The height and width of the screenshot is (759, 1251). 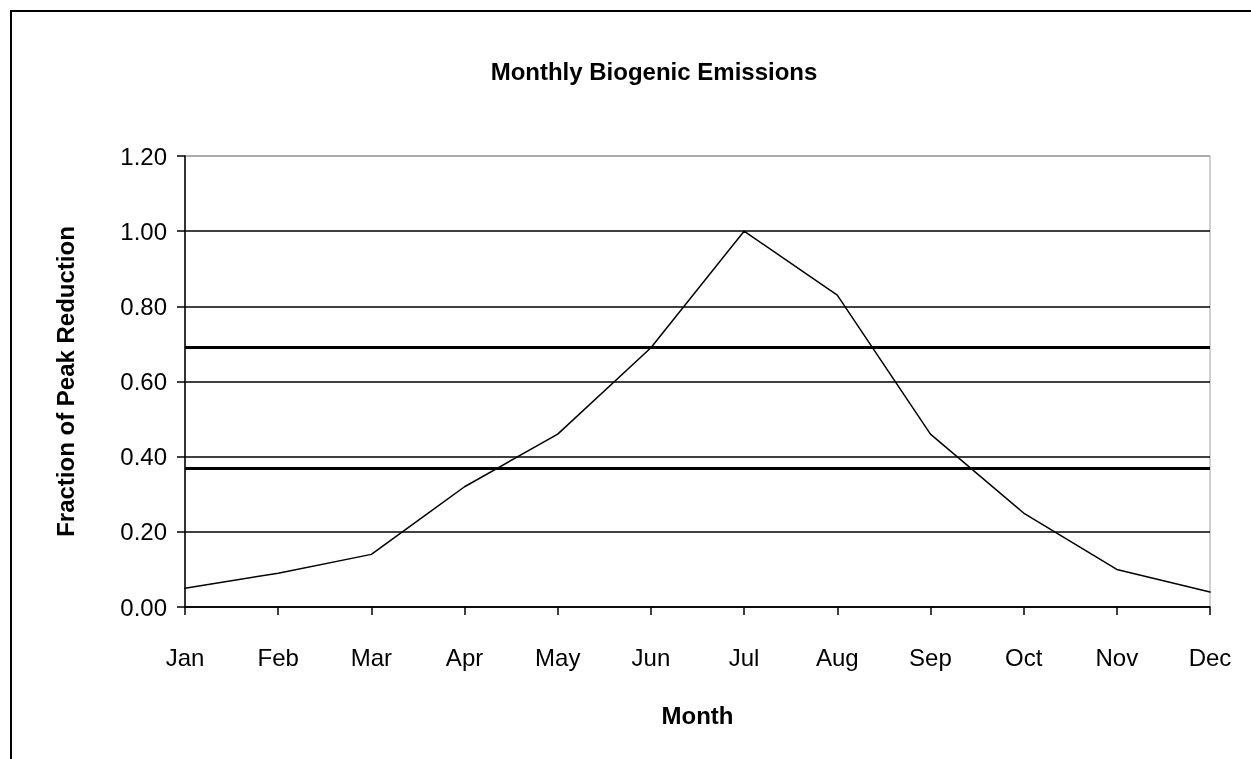 What do you see at coordinates (143, 457) in the screenshot?
I see `y-tick-label: 0.40` at bounding box center [143, 457].